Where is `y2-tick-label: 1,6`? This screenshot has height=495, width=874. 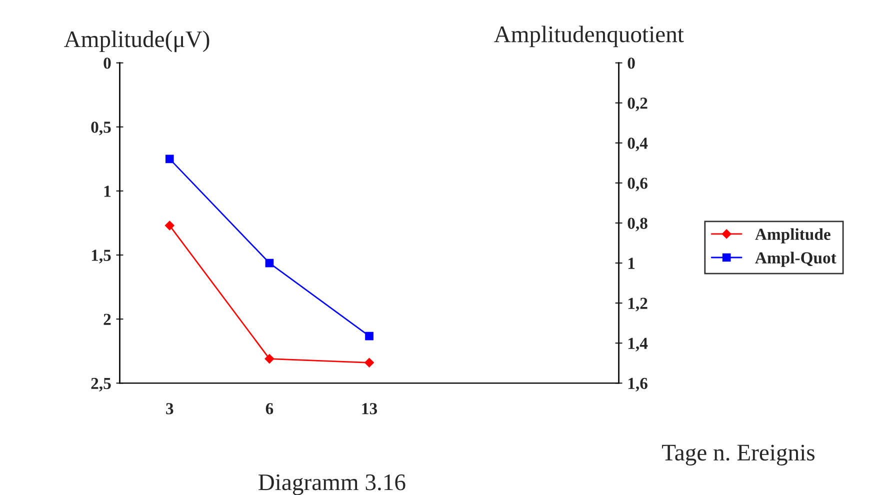 y2-tick-label: 1,6 is located at coordinates (638, 385).